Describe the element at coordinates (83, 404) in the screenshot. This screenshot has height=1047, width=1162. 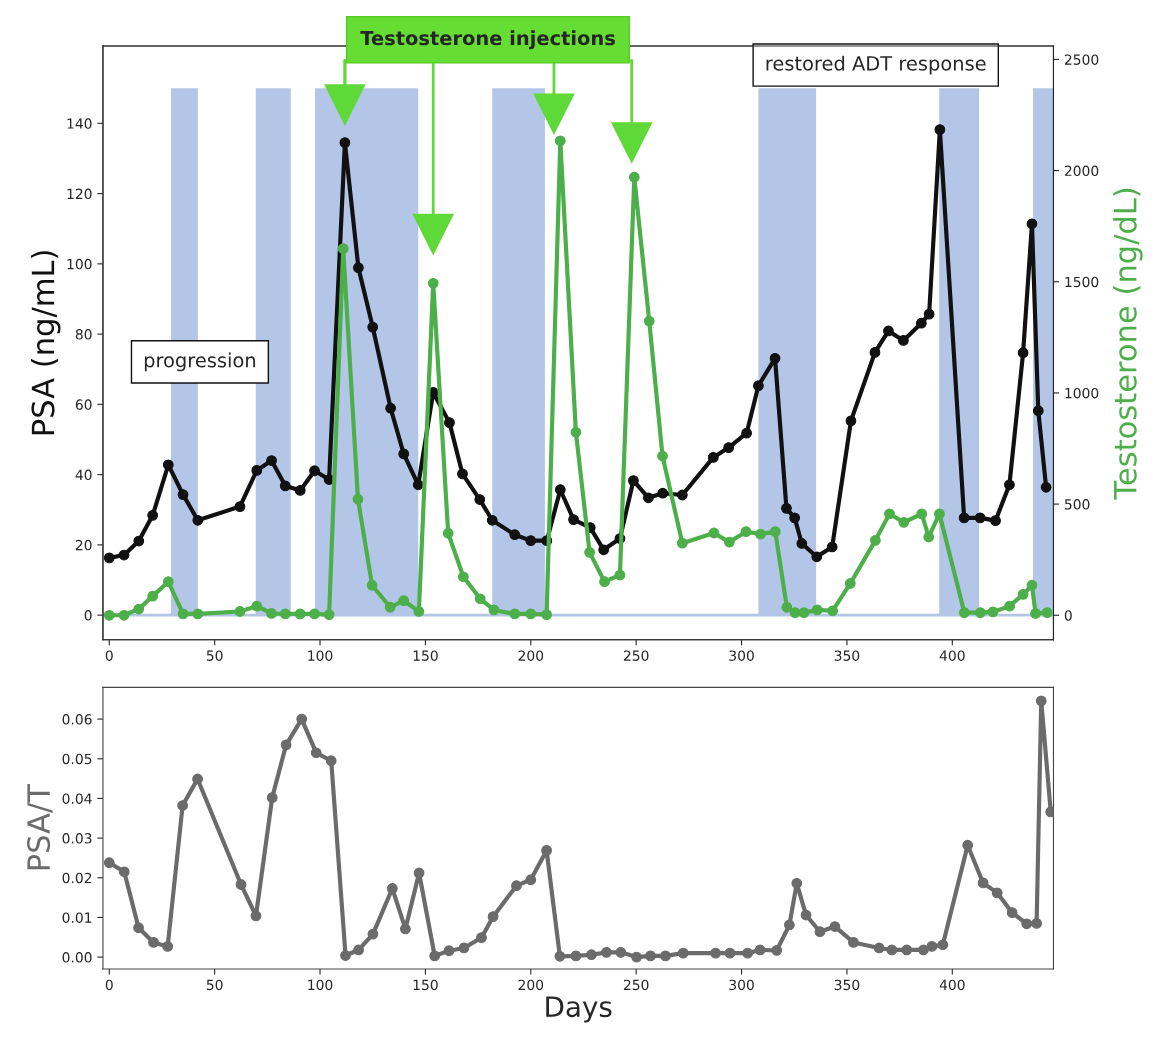
I see `y-tick-label: 60` at that location.